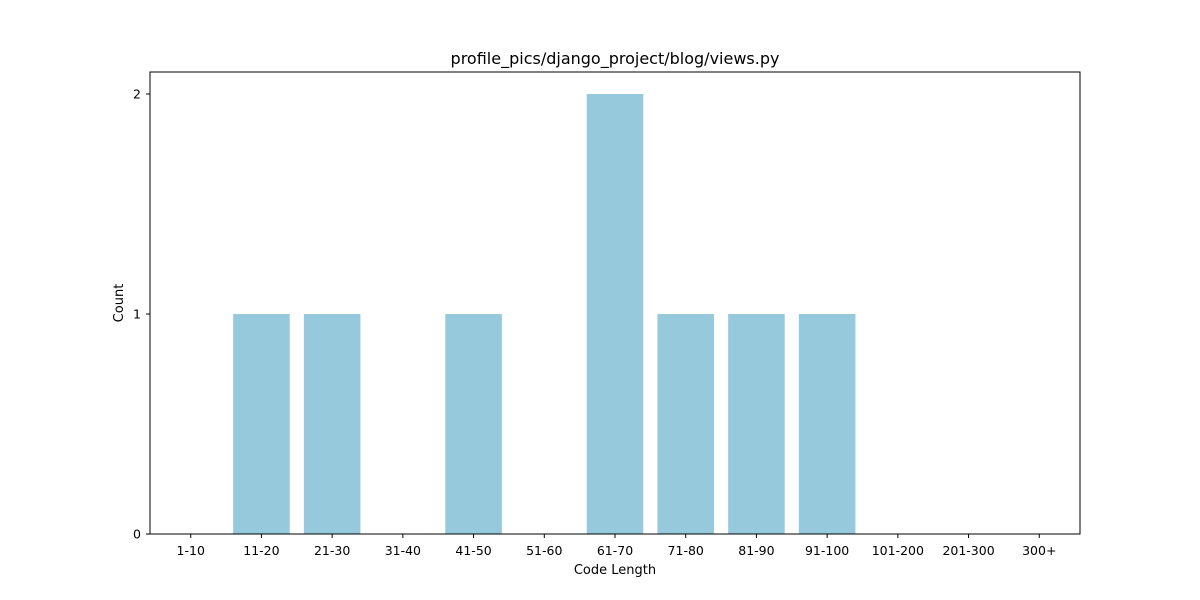  I want to click on y-tick-label: 1, so click(137, 314).